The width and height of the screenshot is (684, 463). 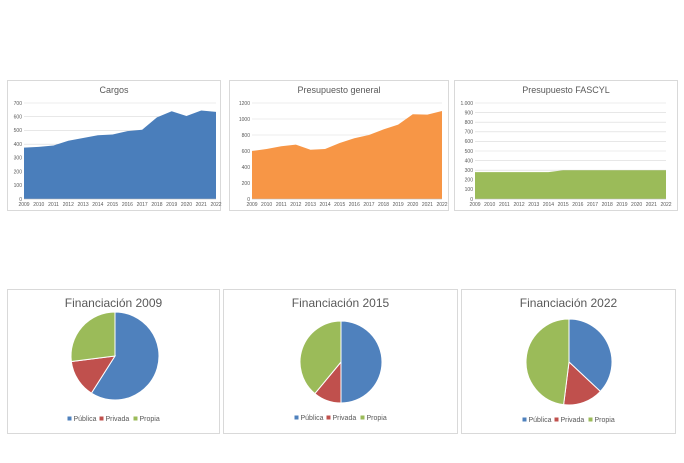 What do you see at coordinates (469, 113) in the screenshot?
I see `y-tick-label: 900` at bounding box center [469, 113].